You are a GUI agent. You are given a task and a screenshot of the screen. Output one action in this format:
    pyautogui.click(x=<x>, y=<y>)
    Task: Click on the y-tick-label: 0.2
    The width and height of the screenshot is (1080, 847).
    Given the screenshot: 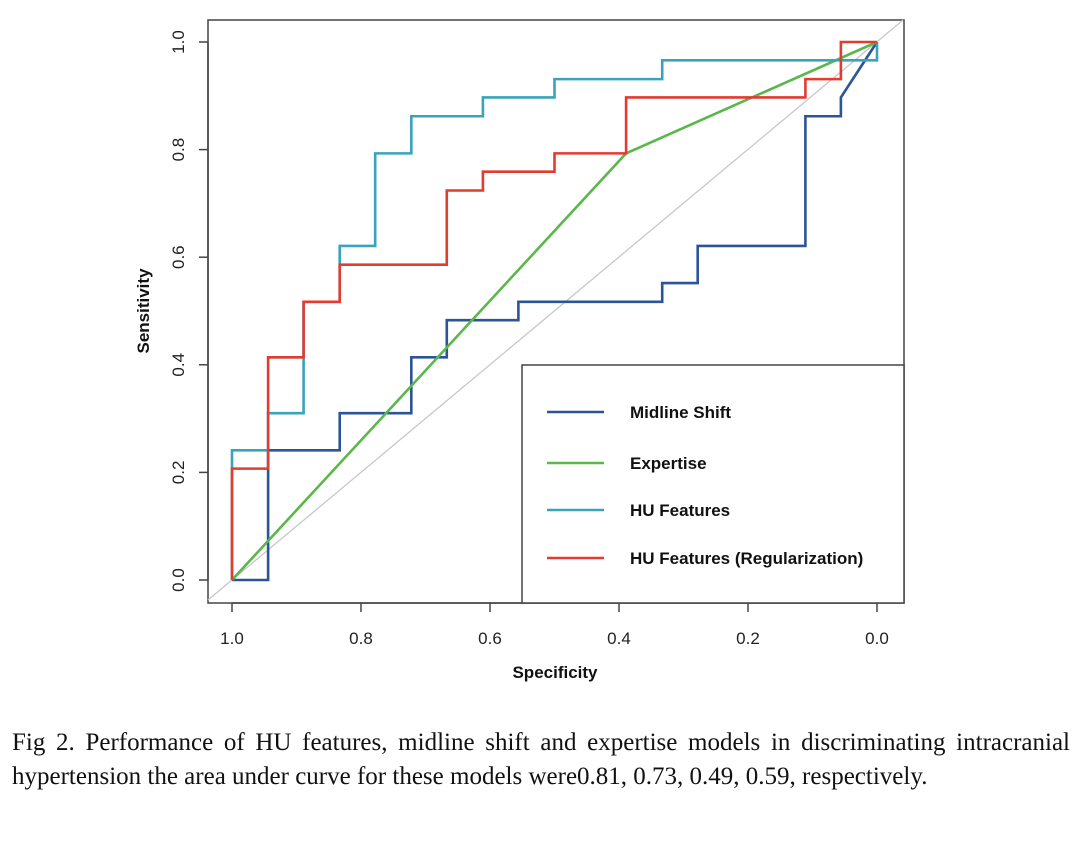 What is the action you would take?
    pyautogui.click(x=178, y=473)
    